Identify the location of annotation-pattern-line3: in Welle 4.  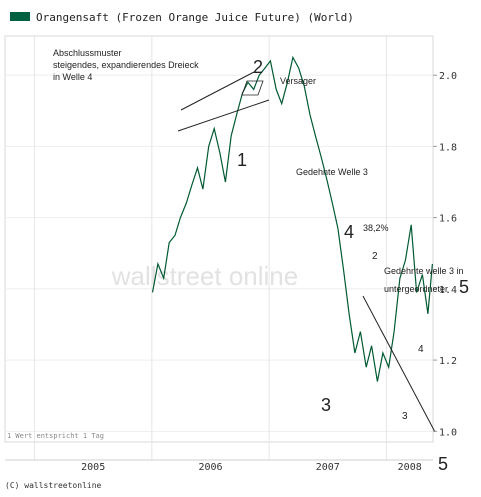
(72, 77).